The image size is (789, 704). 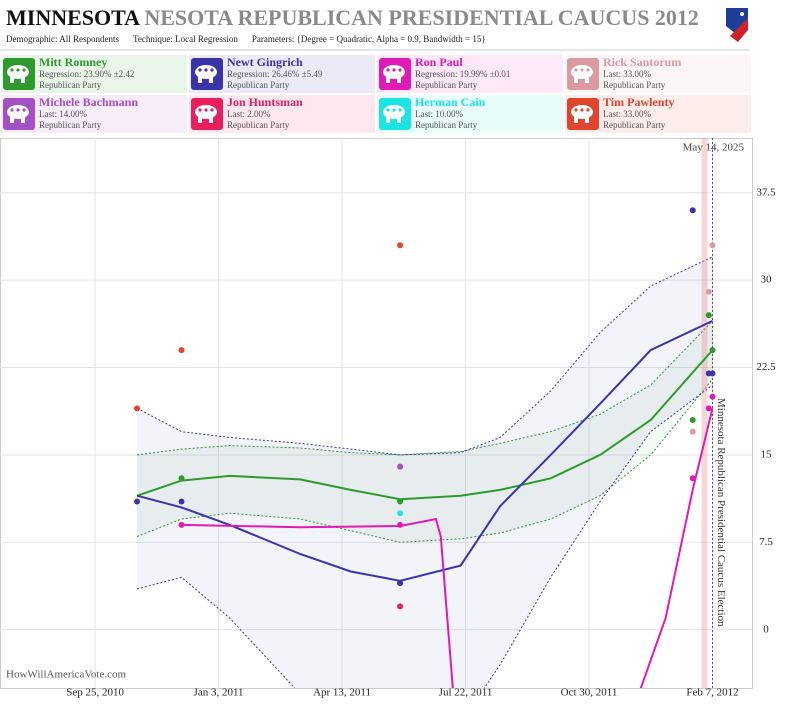 What do you see at coordinates (31, 39) in the screenshot?
I see `meta-label: Demographic:` at bounding box center [31, 39].